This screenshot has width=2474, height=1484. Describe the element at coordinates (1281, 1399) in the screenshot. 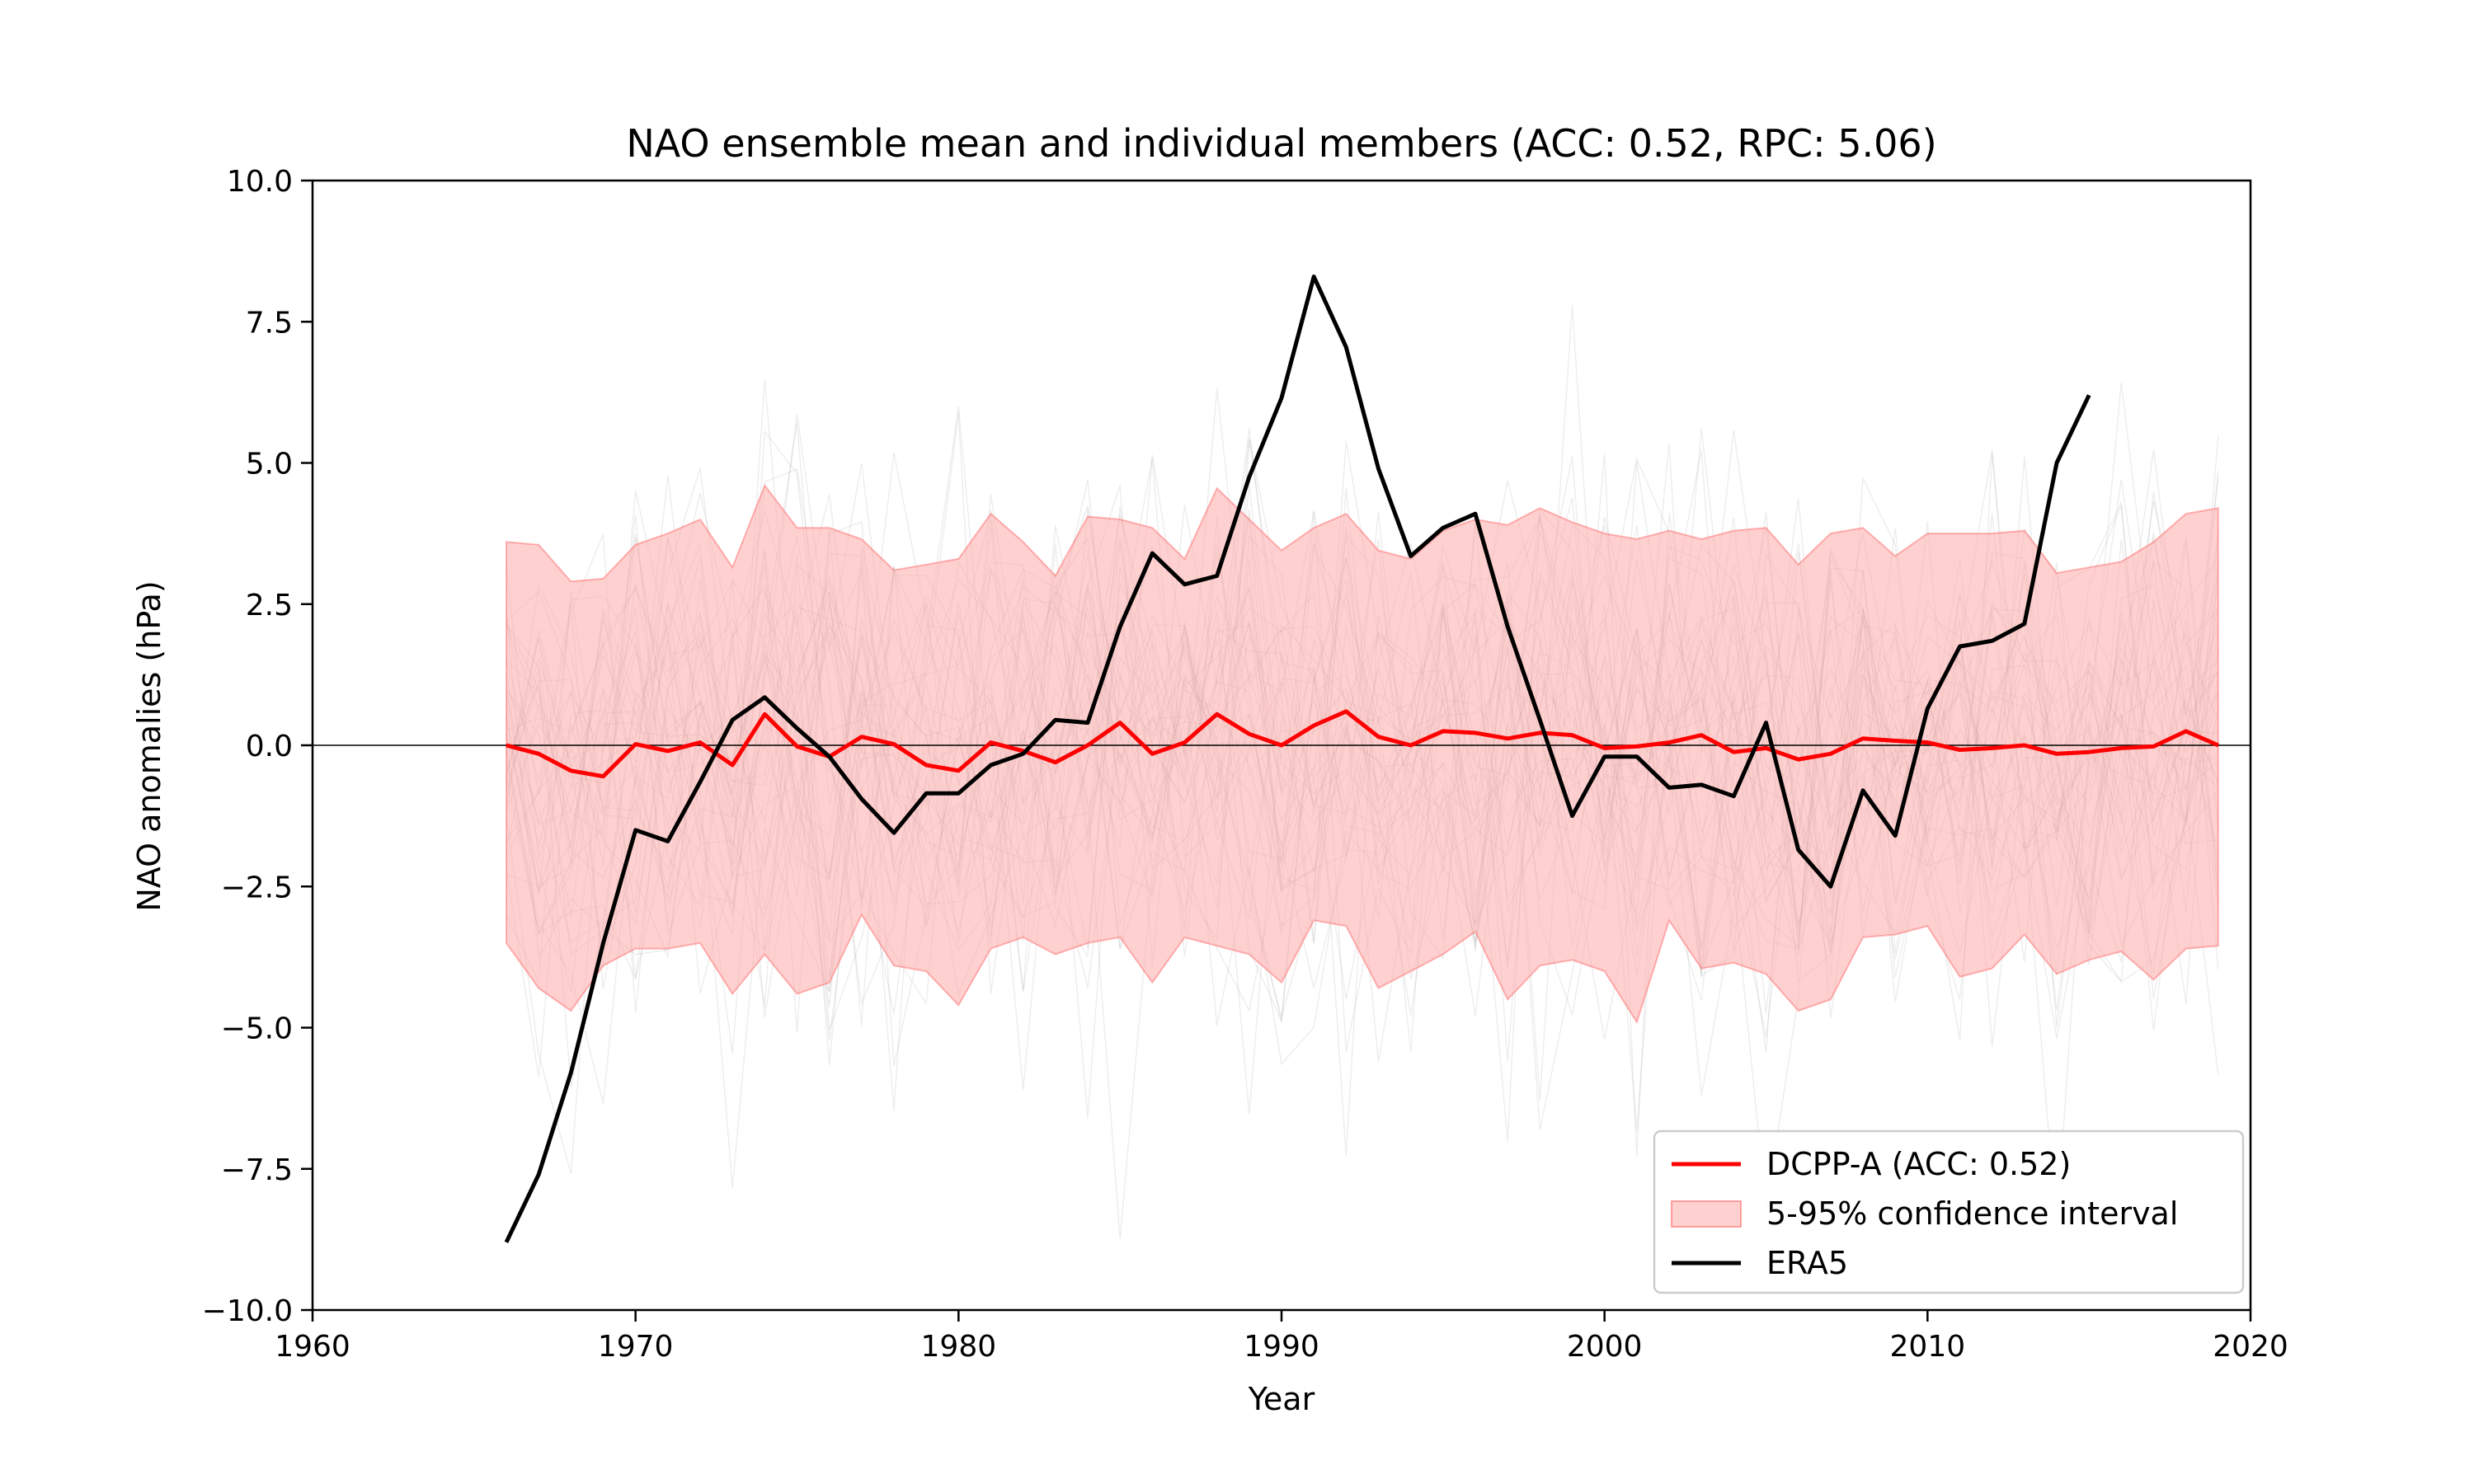

I see `x-axis-label: Year` at that location.